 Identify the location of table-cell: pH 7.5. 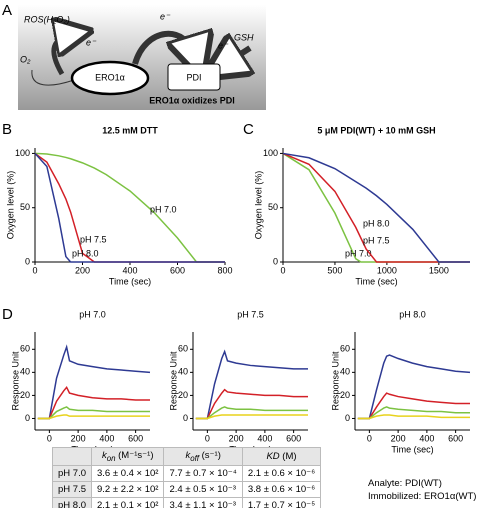
(72, 489).